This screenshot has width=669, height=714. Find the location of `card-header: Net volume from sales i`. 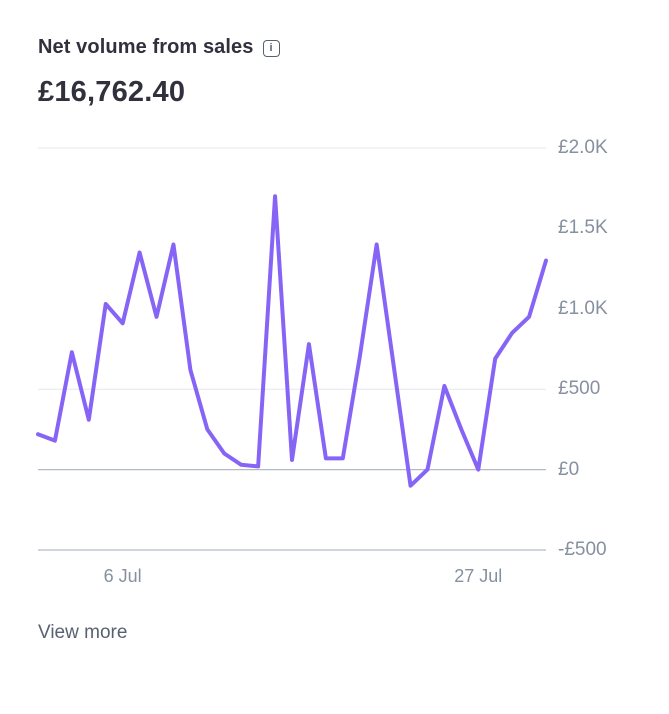

card-header: Net volume from sales i is located at coordinates (159, 47).